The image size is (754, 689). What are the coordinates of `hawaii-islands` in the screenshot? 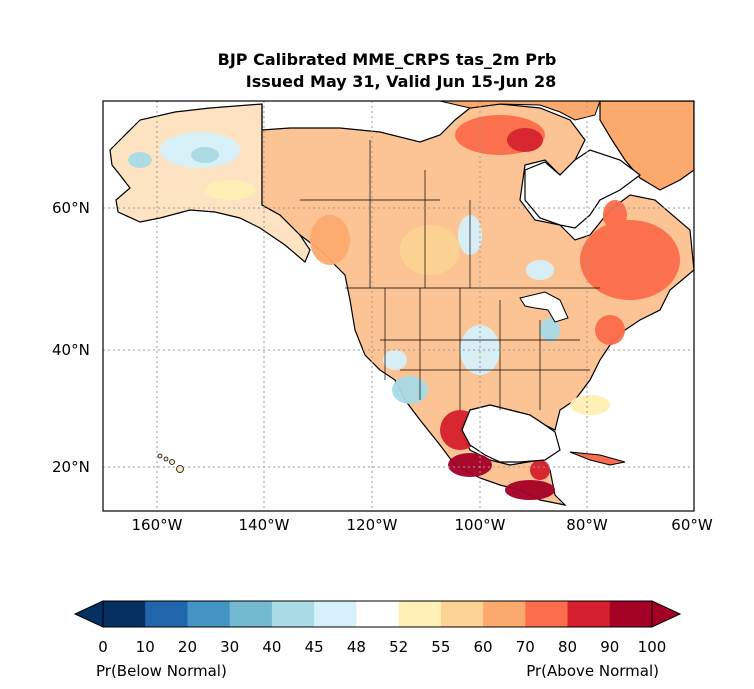 It's located at (170, 463).